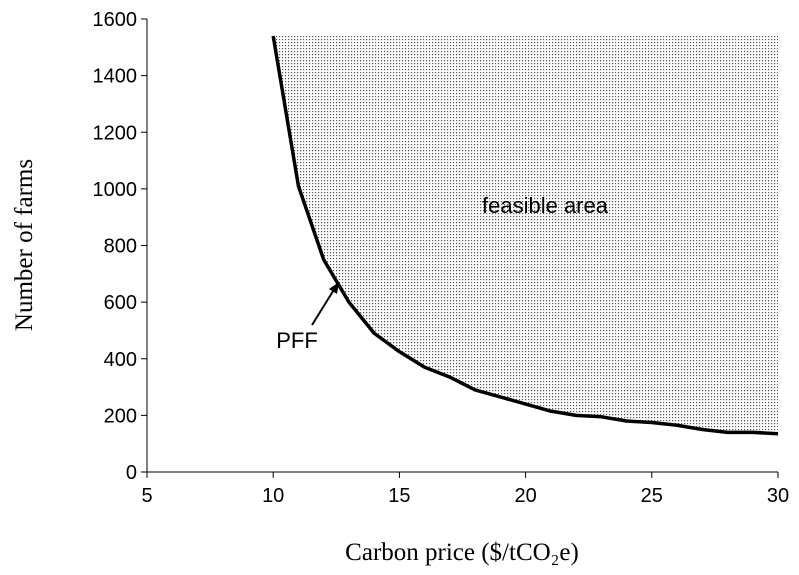 The width and height of the screenshot is (799, 575). What do you see at coordinates (778, 496) in the screenshot?
I see `x-tick-label: 30` at bounding box center [778, 496].